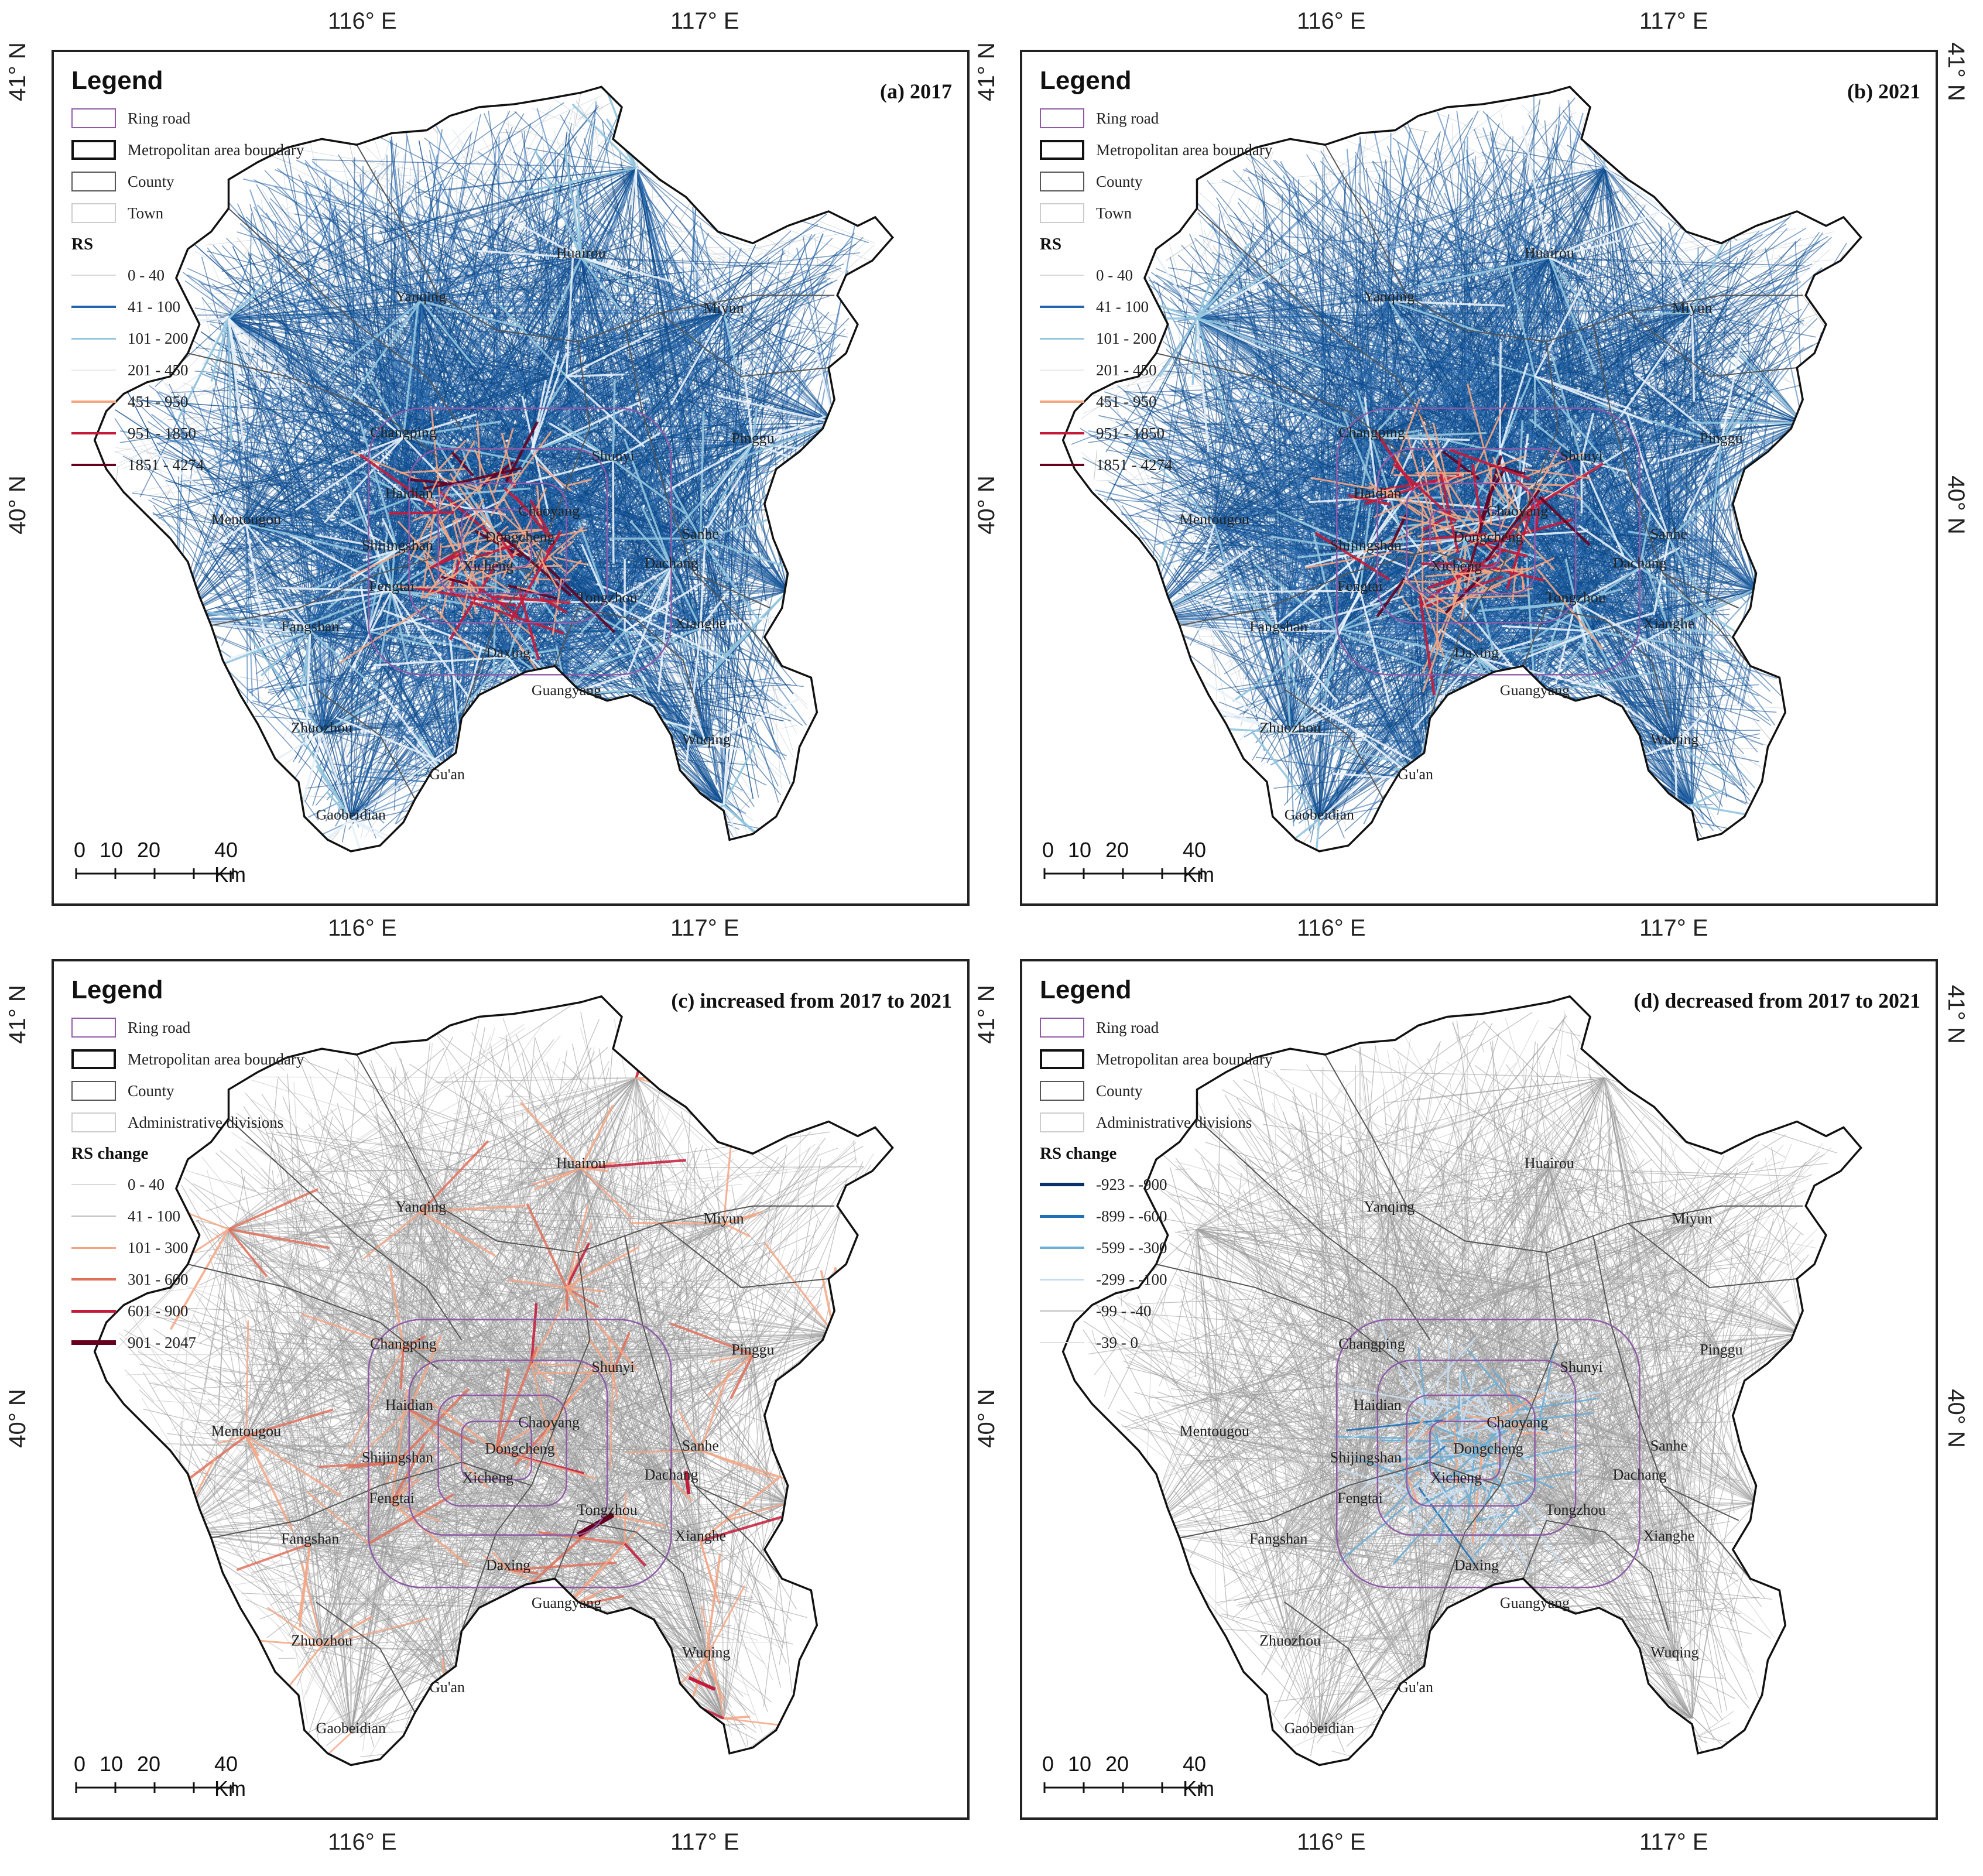  What do you see at coordinates (1883, 92) in the screenshot?
I see `panel-title: (b) 2021` at bounding box center [1883, 92].